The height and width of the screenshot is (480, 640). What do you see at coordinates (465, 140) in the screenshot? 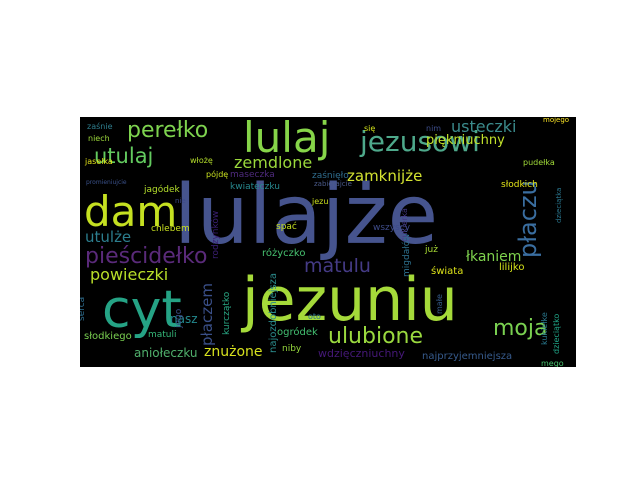
I see `word: piękniuchny` at bounding box center [465, 140].